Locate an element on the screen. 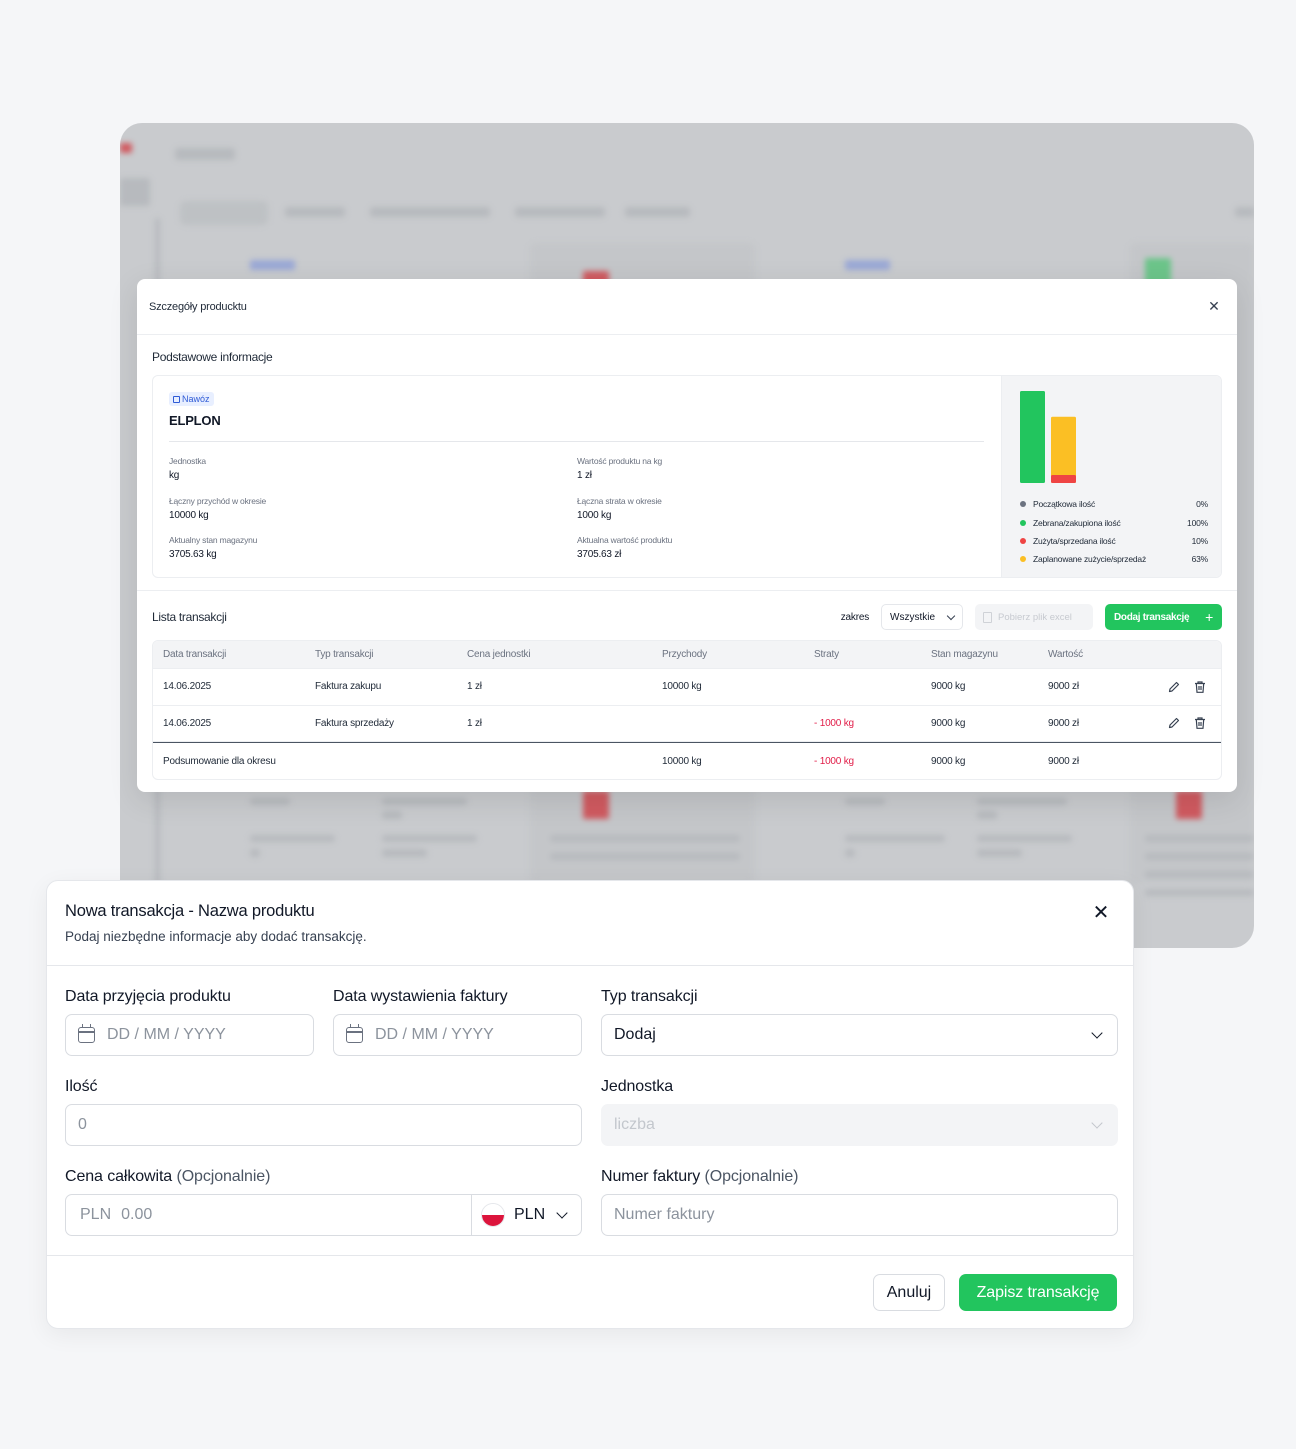 The width and height of the screenshot is (1296, 1449). total-price-placeholder: 0.00 is located at coordinates (137, 1214).